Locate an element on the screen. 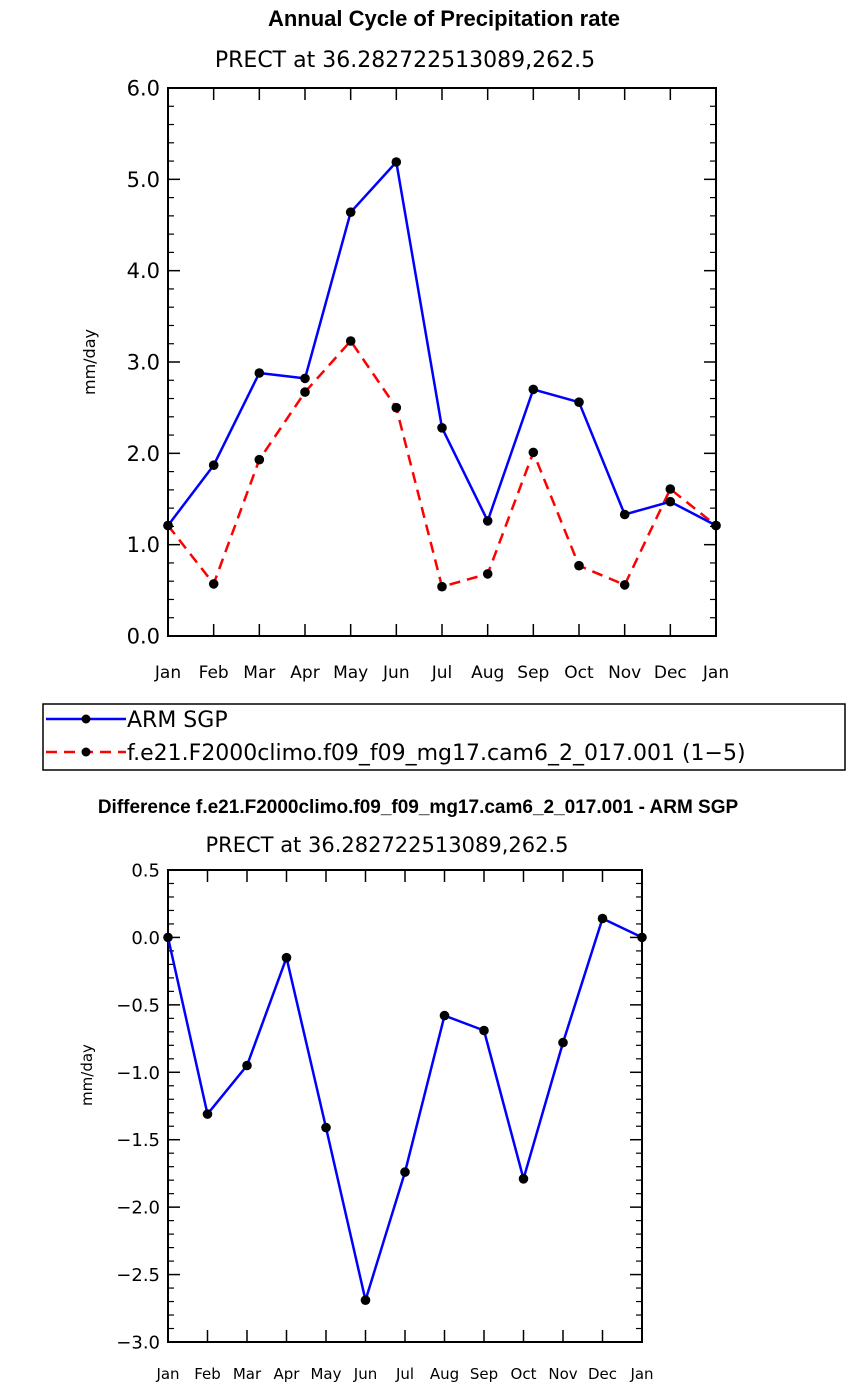  chart1-xtick-label: Apr is located at coordinates (304, 673).